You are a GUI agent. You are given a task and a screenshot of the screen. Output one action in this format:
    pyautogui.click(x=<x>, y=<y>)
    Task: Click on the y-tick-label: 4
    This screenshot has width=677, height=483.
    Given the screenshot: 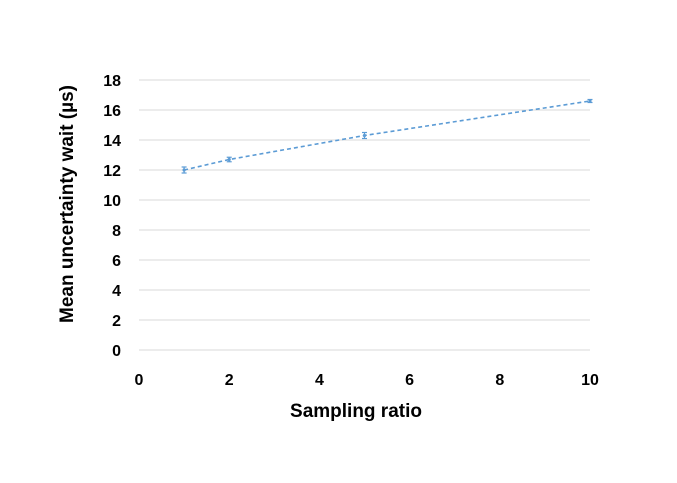 What is the action you would take?
    pyautogui.click(x=116, y=291)
    